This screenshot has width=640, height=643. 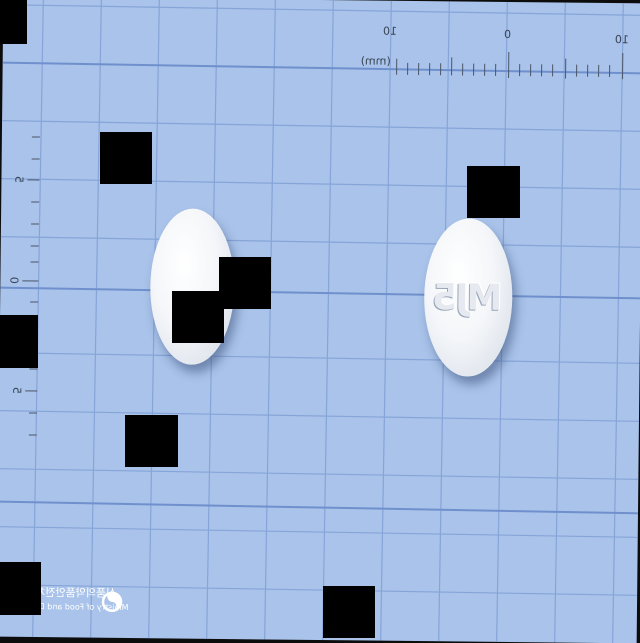 I want to click on pill-imprint: MJ5, so click(x=468, y=297).